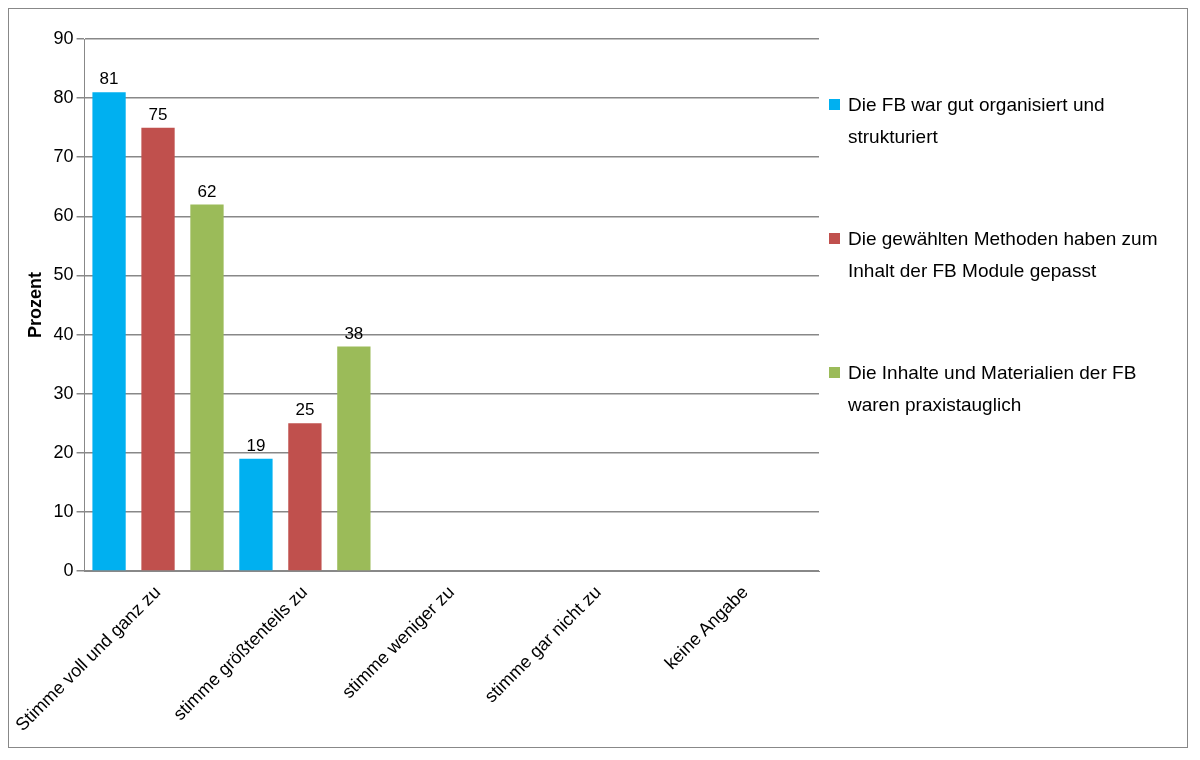 The image size is (1200, 760). Describe the element at coordinates (207, 191) in the screenshot. I see `data-label: 62` at that location.